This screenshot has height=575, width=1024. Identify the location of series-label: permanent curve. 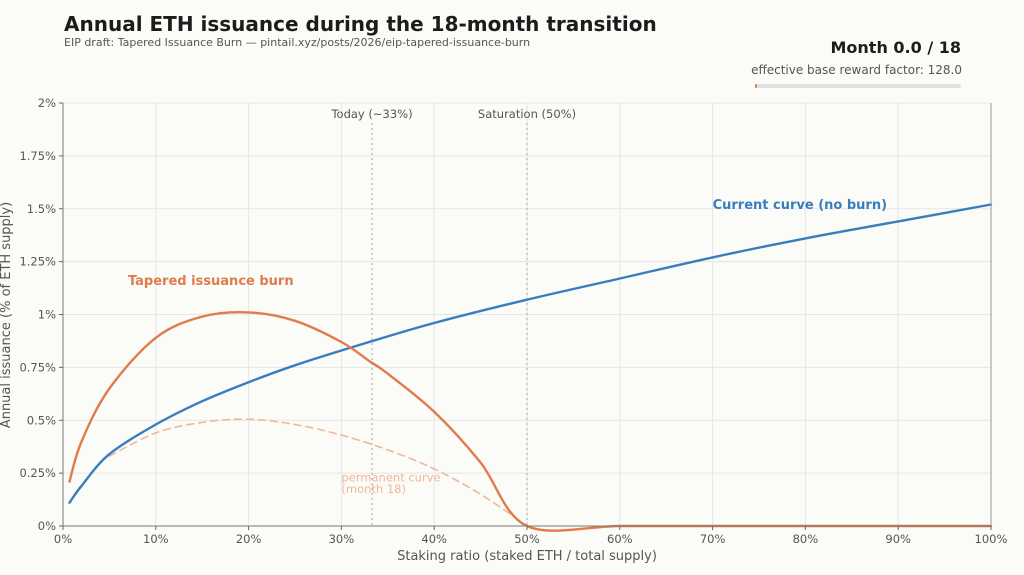
(390, 478).